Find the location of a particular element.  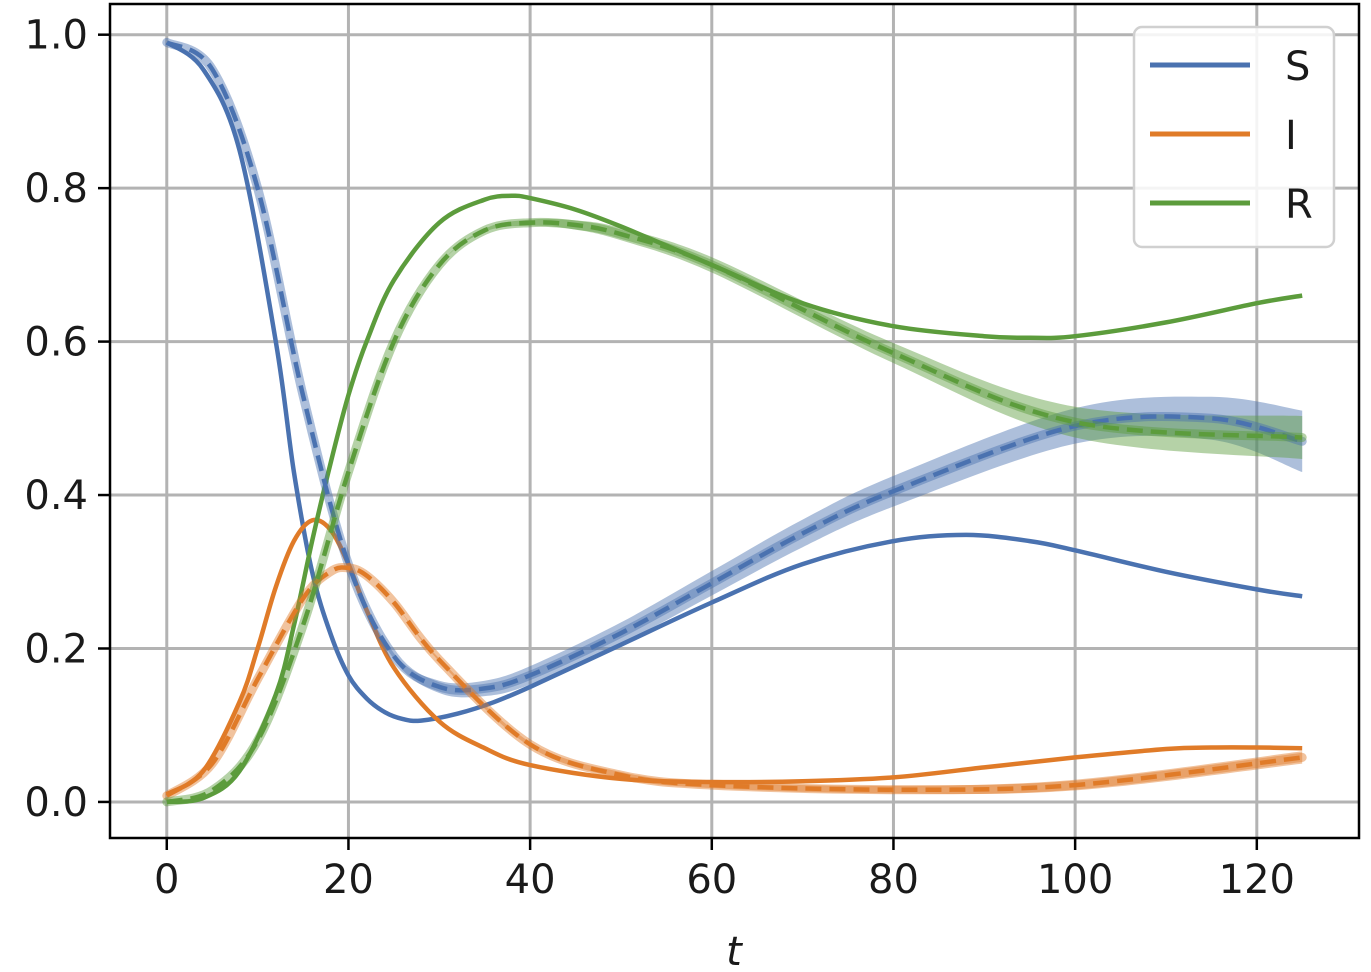

legend-label-S: S is located at coordinates (1297, 67).